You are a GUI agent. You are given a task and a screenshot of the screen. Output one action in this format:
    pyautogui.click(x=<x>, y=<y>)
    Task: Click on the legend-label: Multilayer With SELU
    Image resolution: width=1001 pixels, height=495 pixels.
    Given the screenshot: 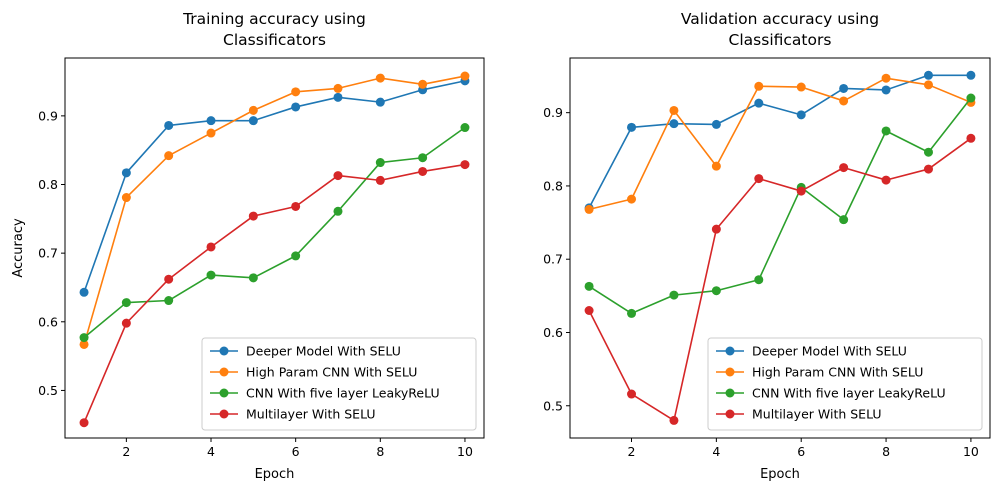 What is the action you would take?
    pyautogui.click(x=311, y=414)
    